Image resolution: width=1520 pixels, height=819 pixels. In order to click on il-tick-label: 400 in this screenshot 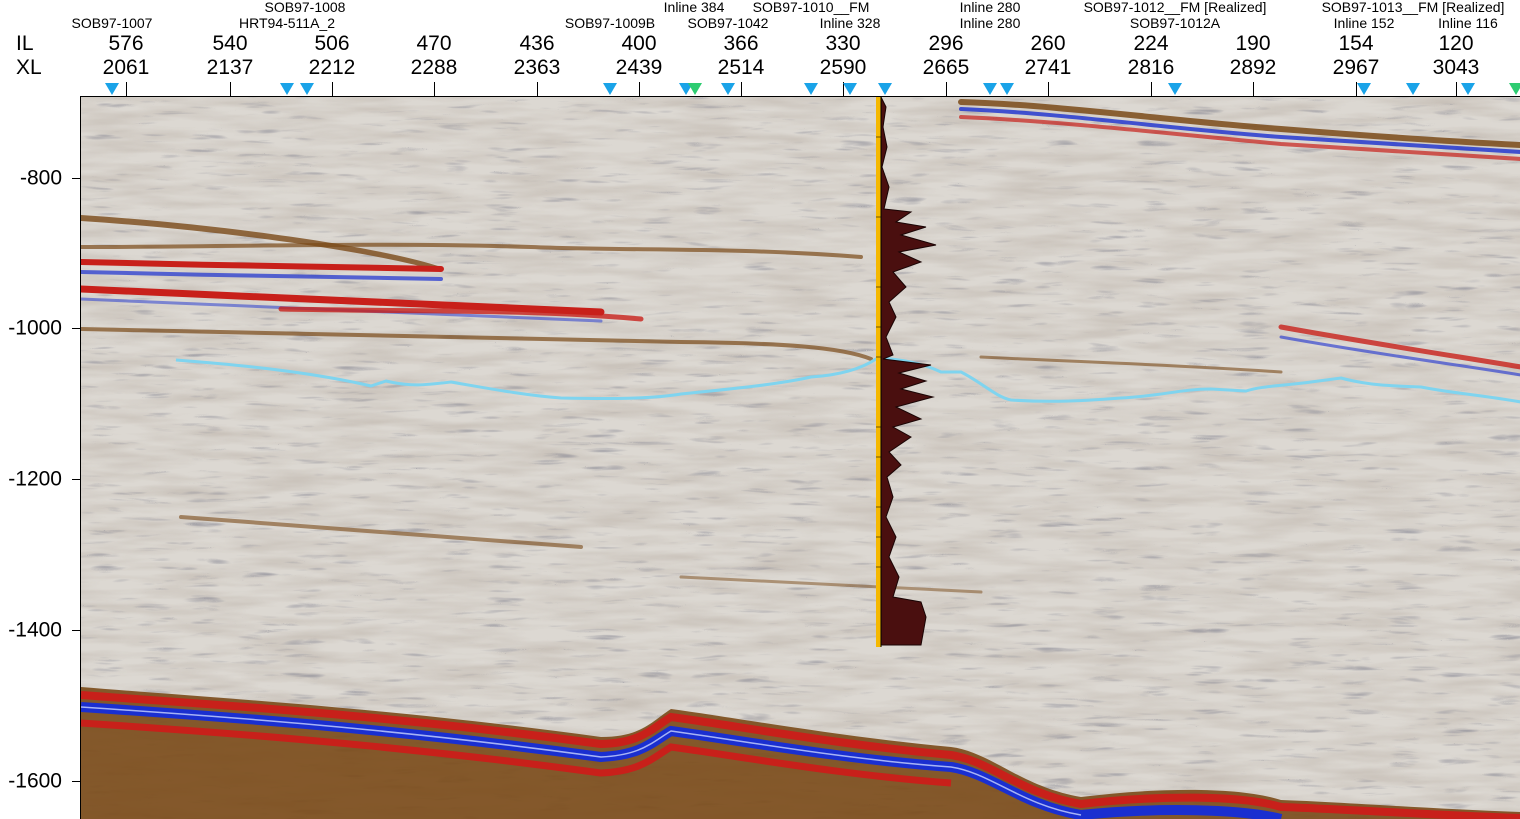, I will do `click(639, 43)`.